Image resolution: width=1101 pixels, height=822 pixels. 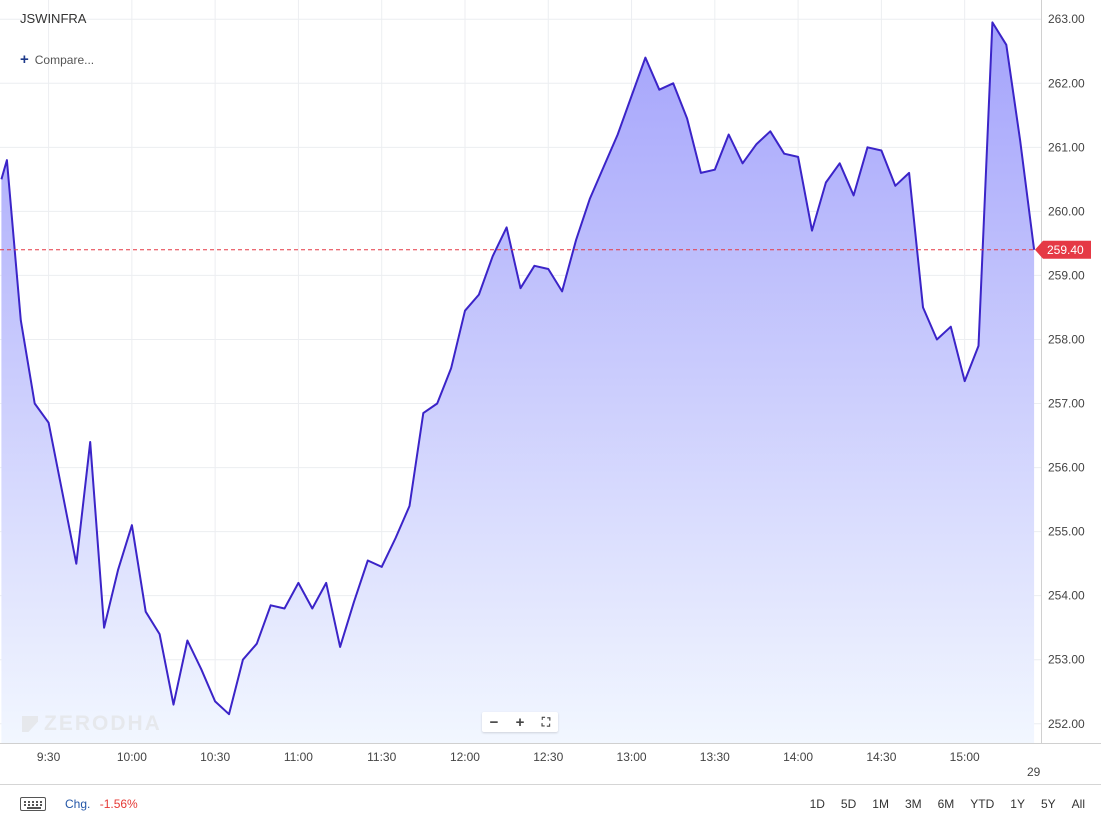 What do you see at coordinates (215, 757) in the screenshot?
I see `x-tick-label: 10:30` at bounding box center [215, 757].